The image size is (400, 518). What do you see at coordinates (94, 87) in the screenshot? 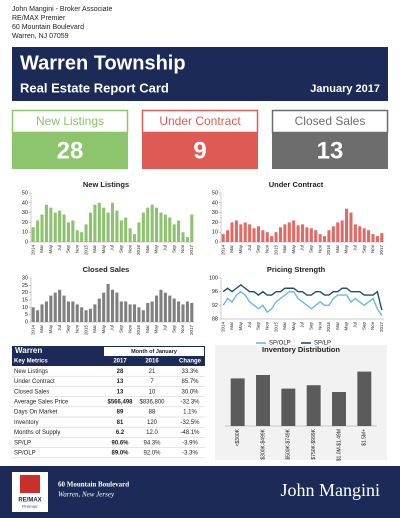
I see `banner-subtitle: Real Estate Report Card` at bounding box center [94, 87].